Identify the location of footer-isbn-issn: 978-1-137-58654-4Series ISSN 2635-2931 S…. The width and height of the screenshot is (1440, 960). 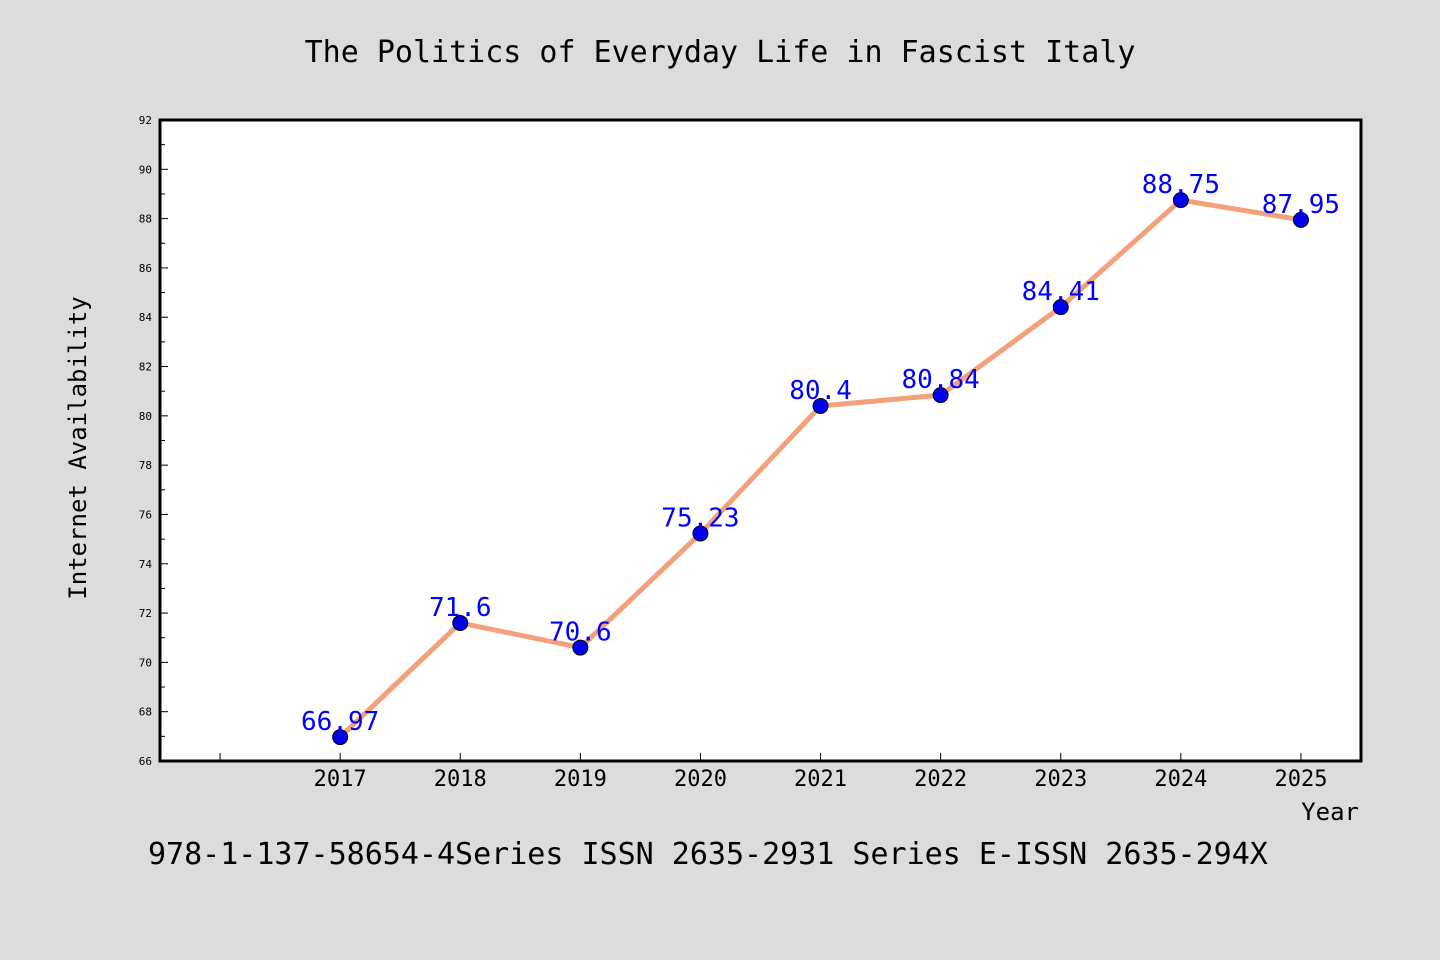
(708, 854).